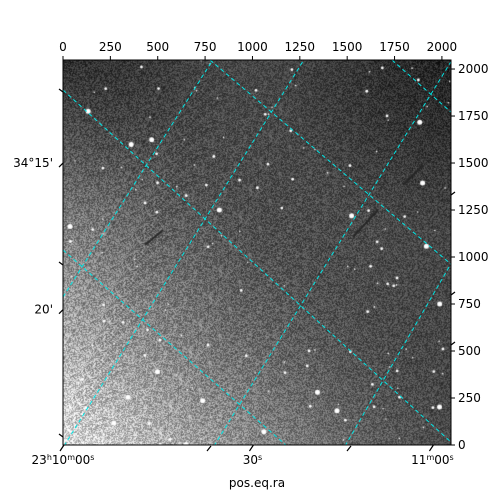 The height and width of the screenshot is (500, 500). Describe the element at coordinates (252, 47) in the screenshot. I see `top-tick-label-4: 1000` at that location.